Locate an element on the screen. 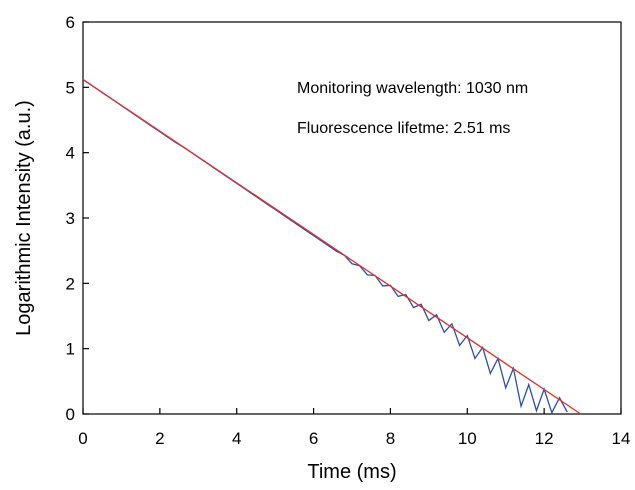 The width and height of the screenshot is (635, 490). x-axis-label: Time (ms) is located at coordinates (351, 472).